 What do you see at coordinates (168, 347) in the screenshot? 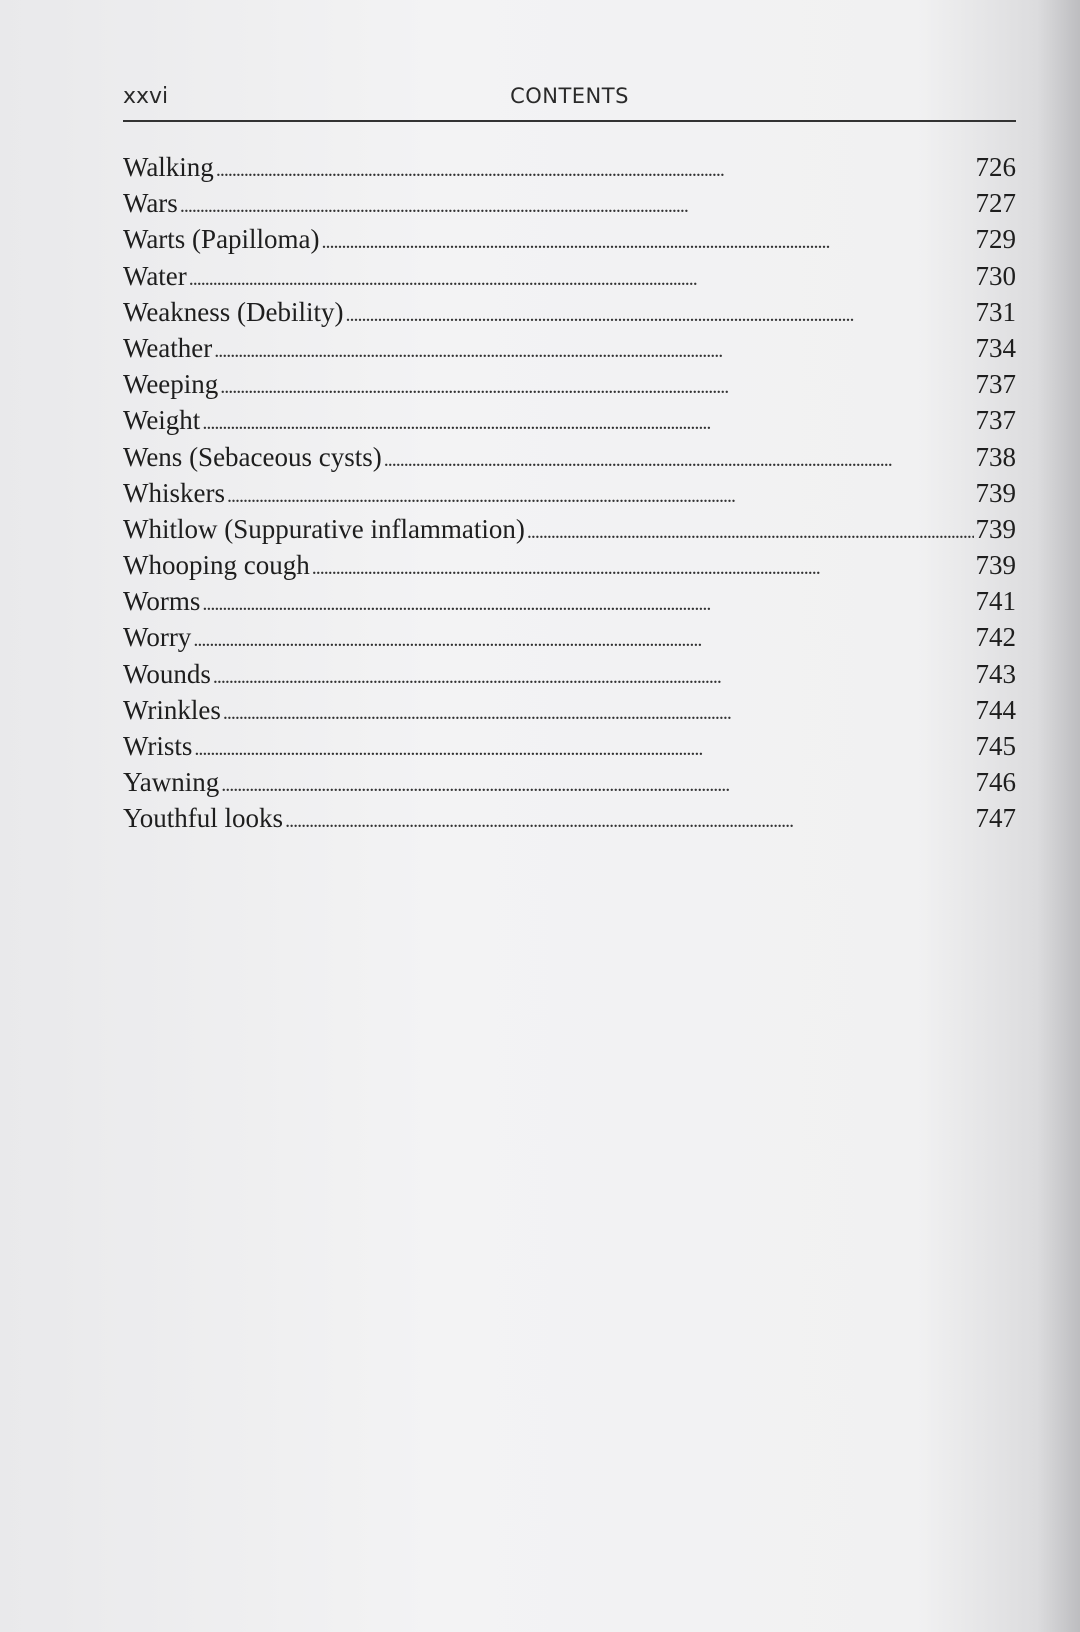
I see `entry-title: Weather` at bounding box center [168, 347].